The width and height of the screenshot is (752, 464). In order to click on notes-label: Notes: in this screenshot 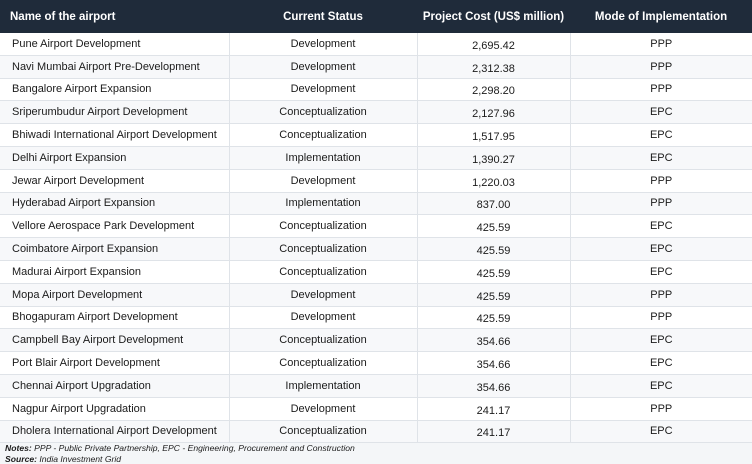, I will do `click(18, 448)`.